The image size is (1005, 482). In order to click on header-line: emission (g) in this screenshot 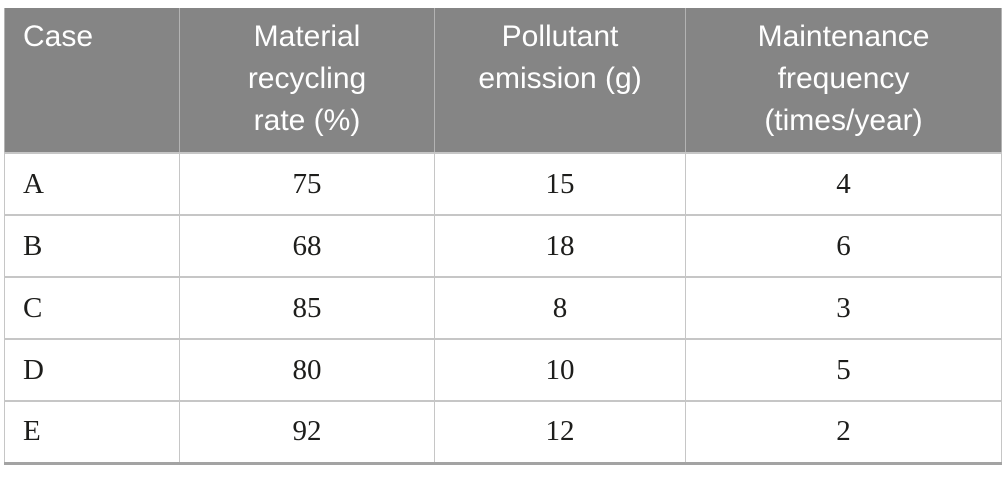, I will do `click(560, 78)`.